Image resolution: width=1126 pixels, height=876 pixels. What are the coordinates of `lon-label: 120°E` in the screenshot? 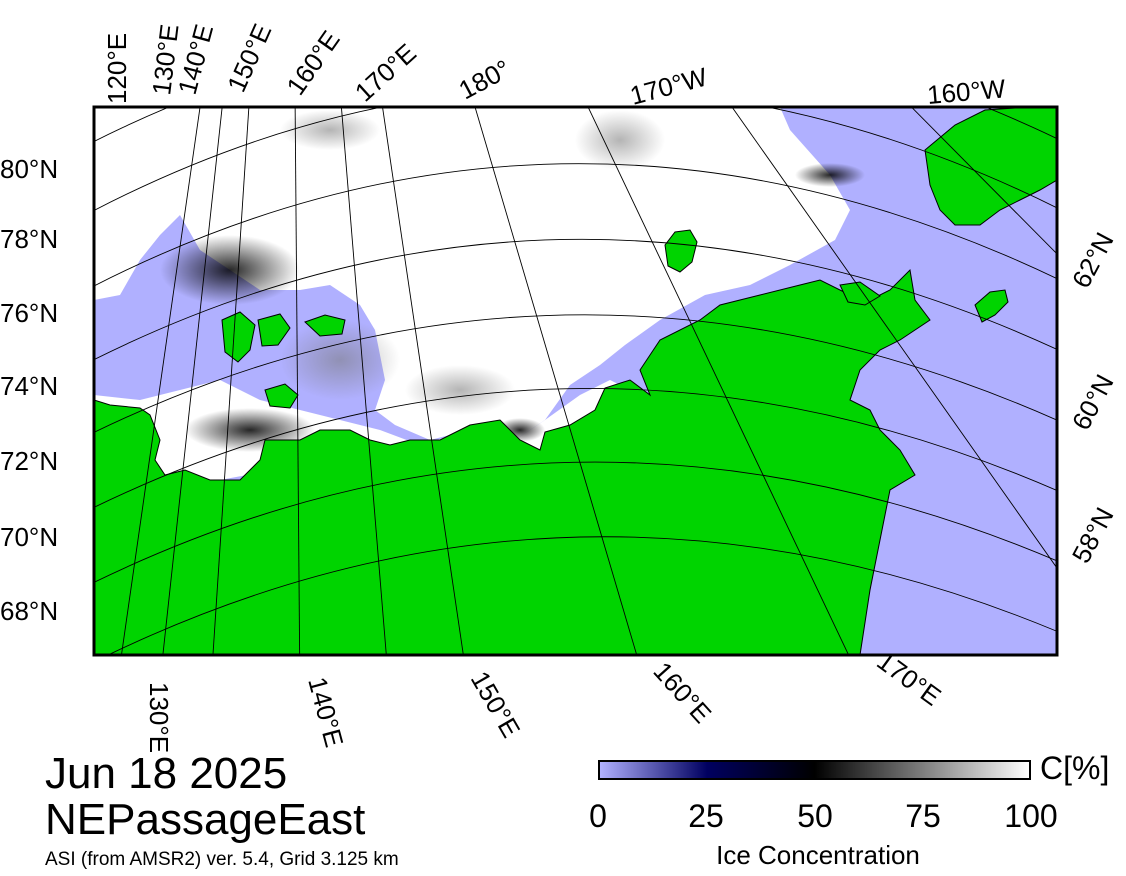 It's located at (117, 68).